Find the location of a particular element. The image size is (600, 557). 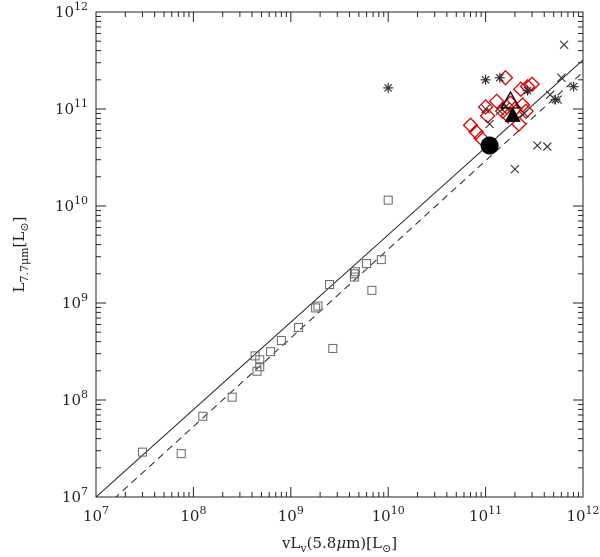

x-tick-label: 10⁸ is located at coordinates (193, 514).